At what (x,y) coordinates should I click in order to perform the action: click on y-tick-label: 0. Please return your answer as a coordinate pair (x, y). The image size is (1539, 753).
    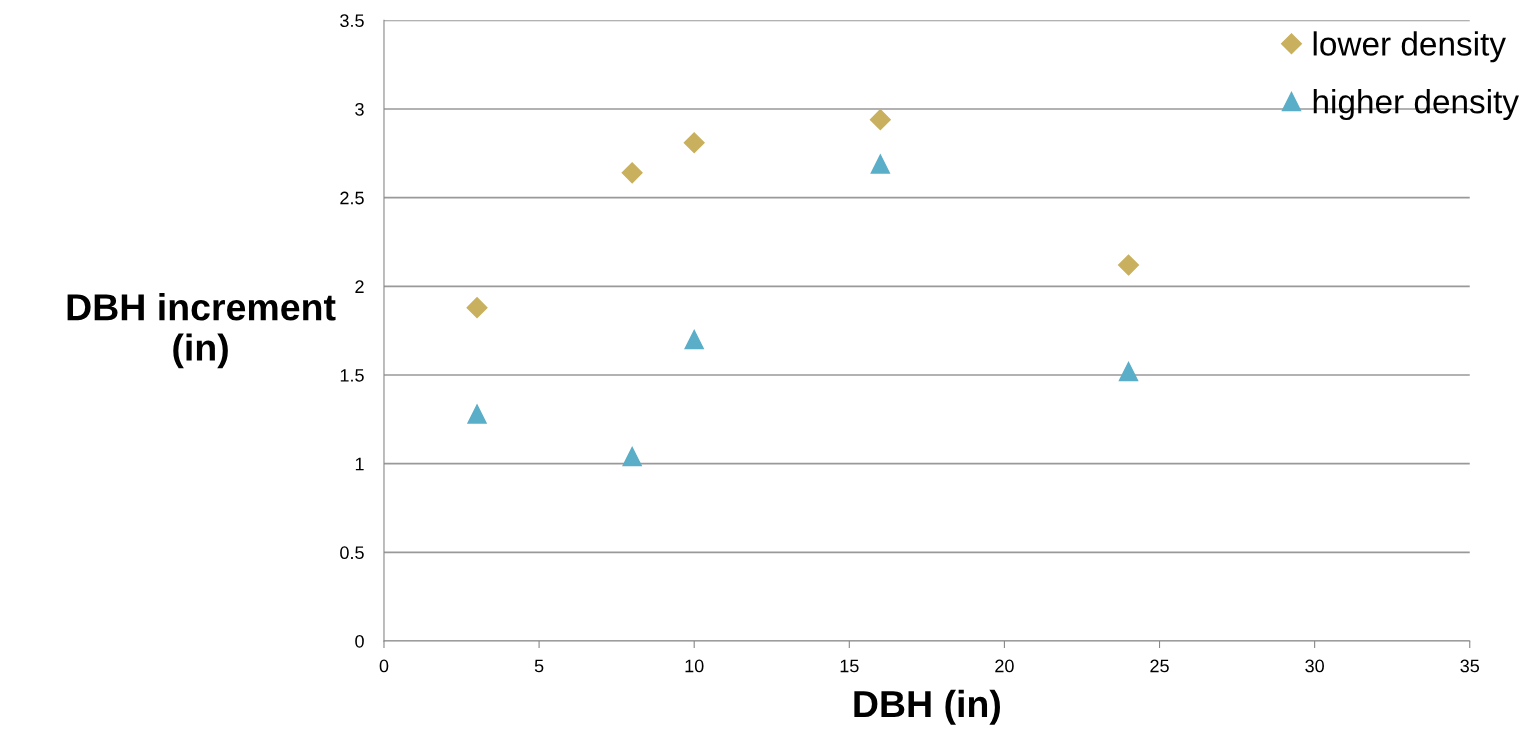
    Looking at the image, I should click on (359, 641).